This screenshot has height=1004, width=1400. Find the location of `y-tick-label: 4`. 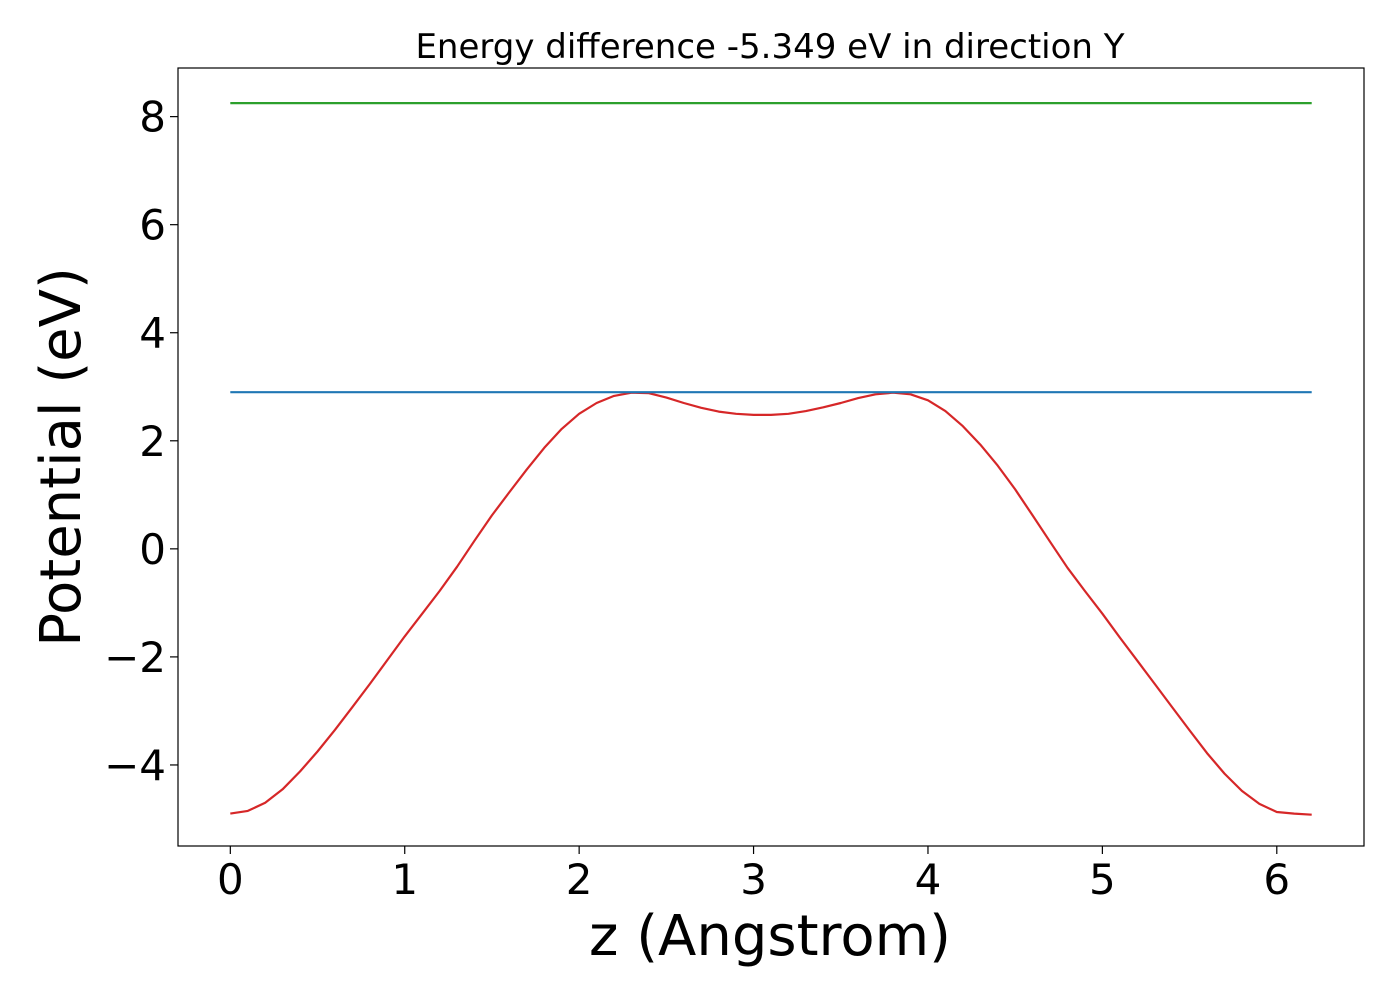

y-tick-label: 4 is located at coordinates (152, 333).